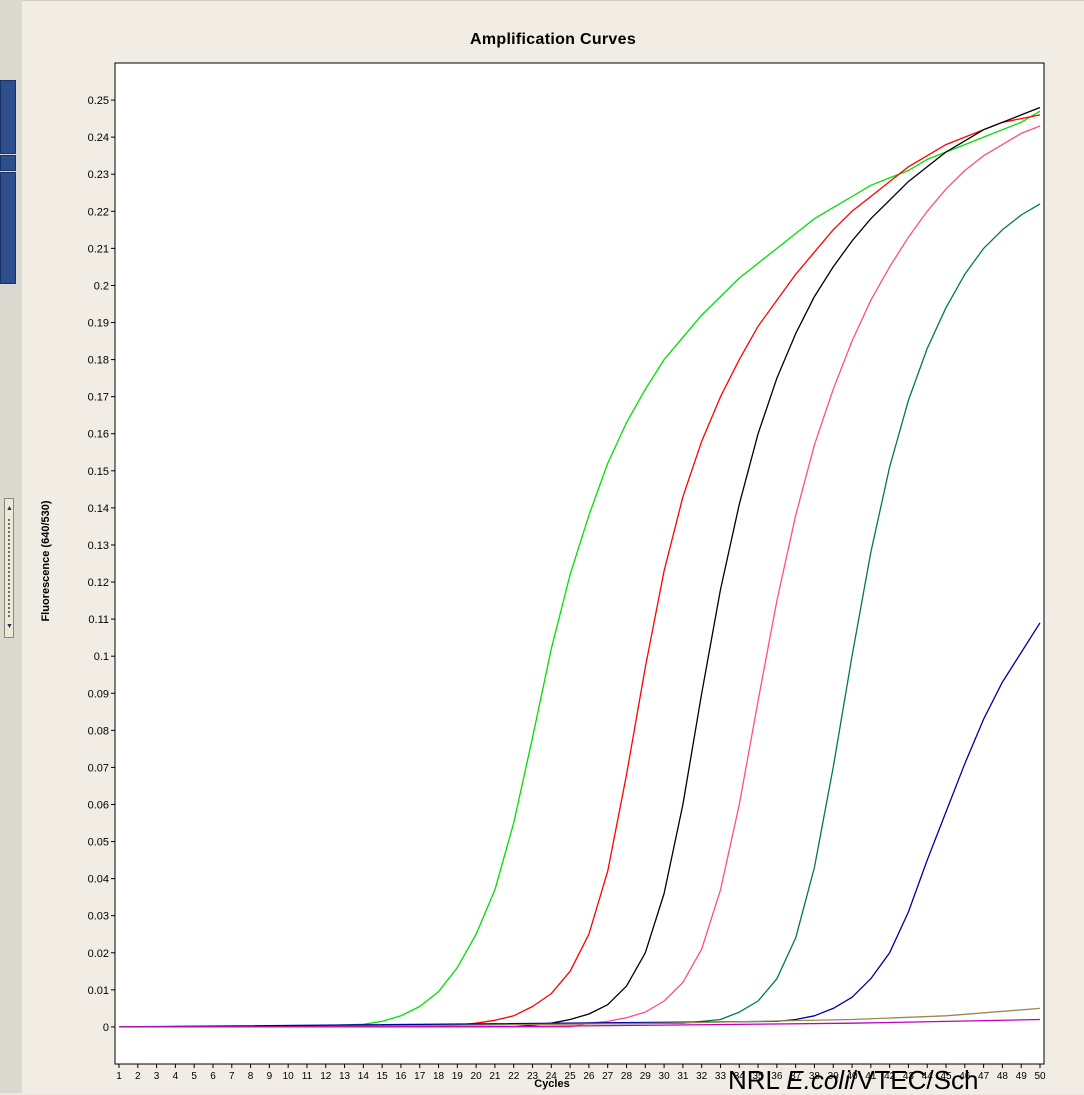  What do you see at coordinates (98, 805) in the screenshot?
I see `y-tick-label: 0.06` at bounding box center [98, 805].